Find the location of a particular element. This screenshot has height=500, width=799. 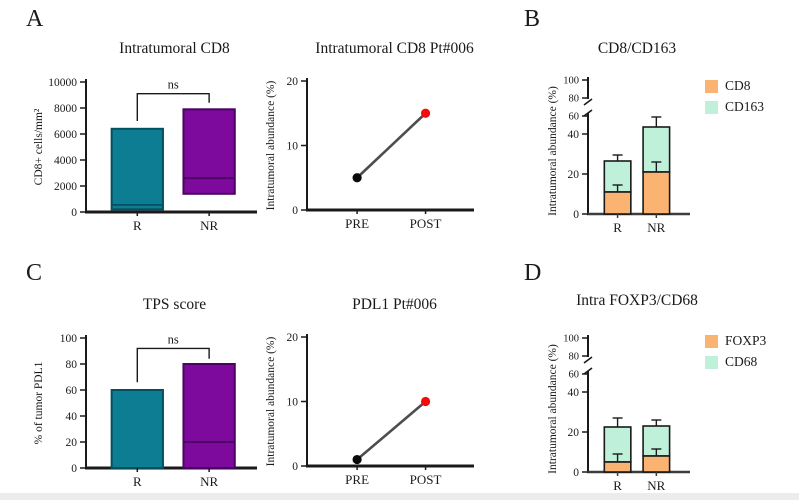

legend-label-cd8: CD8 is located at coordinates (738, 85).